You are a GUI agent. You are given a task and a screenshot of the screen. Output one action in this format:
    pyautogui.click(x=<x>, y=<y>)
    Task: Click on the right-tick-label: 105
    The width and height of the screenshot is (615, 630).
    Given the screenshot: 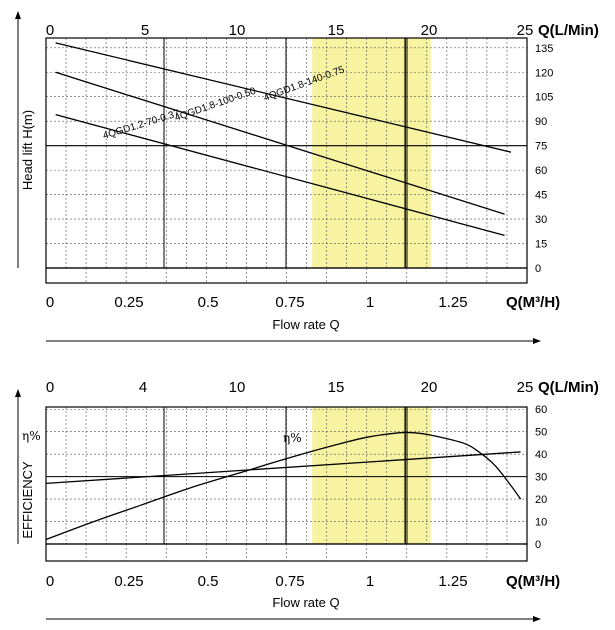 What is the action you would take?
    pyautogui.click(x=544, y=98)
    